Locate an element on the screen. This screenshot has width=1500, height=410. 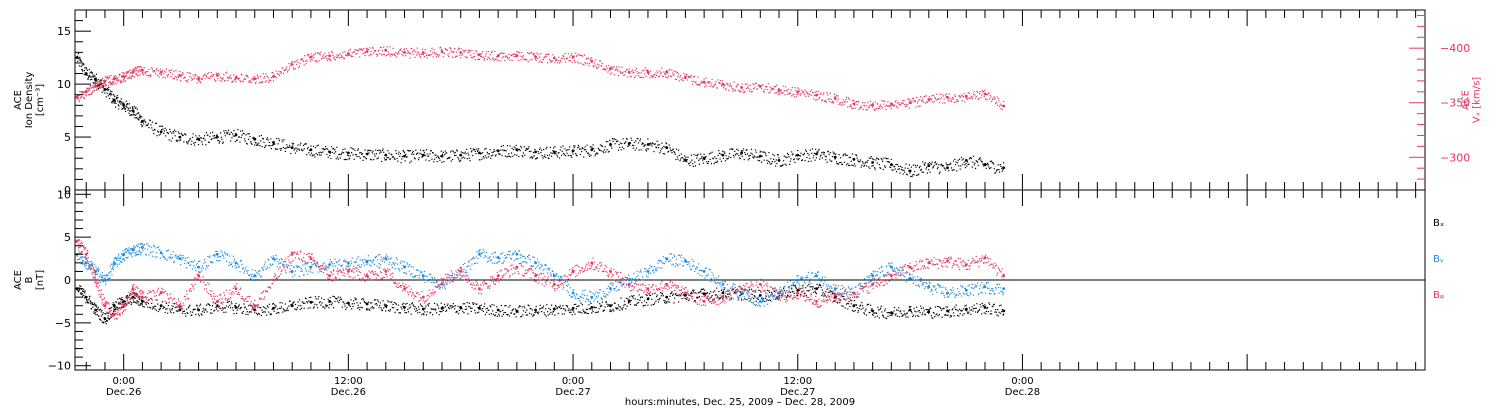
b-by-point is located at coordinates (929, 287).